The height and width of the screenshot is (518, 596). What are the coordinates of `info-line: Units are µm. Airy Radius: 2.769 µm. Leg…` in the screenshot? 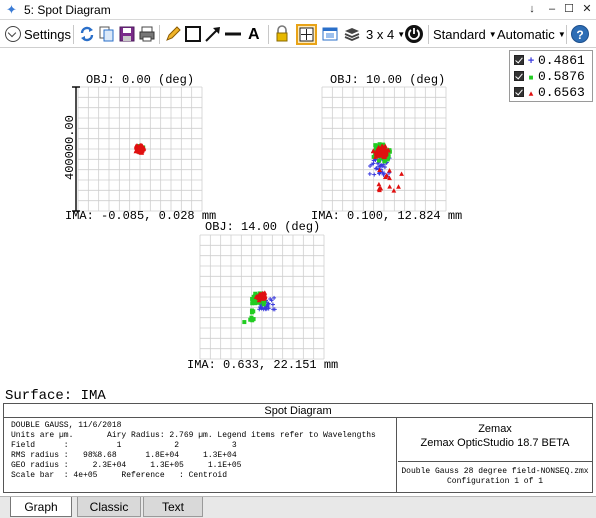 It's located at (193, 435).